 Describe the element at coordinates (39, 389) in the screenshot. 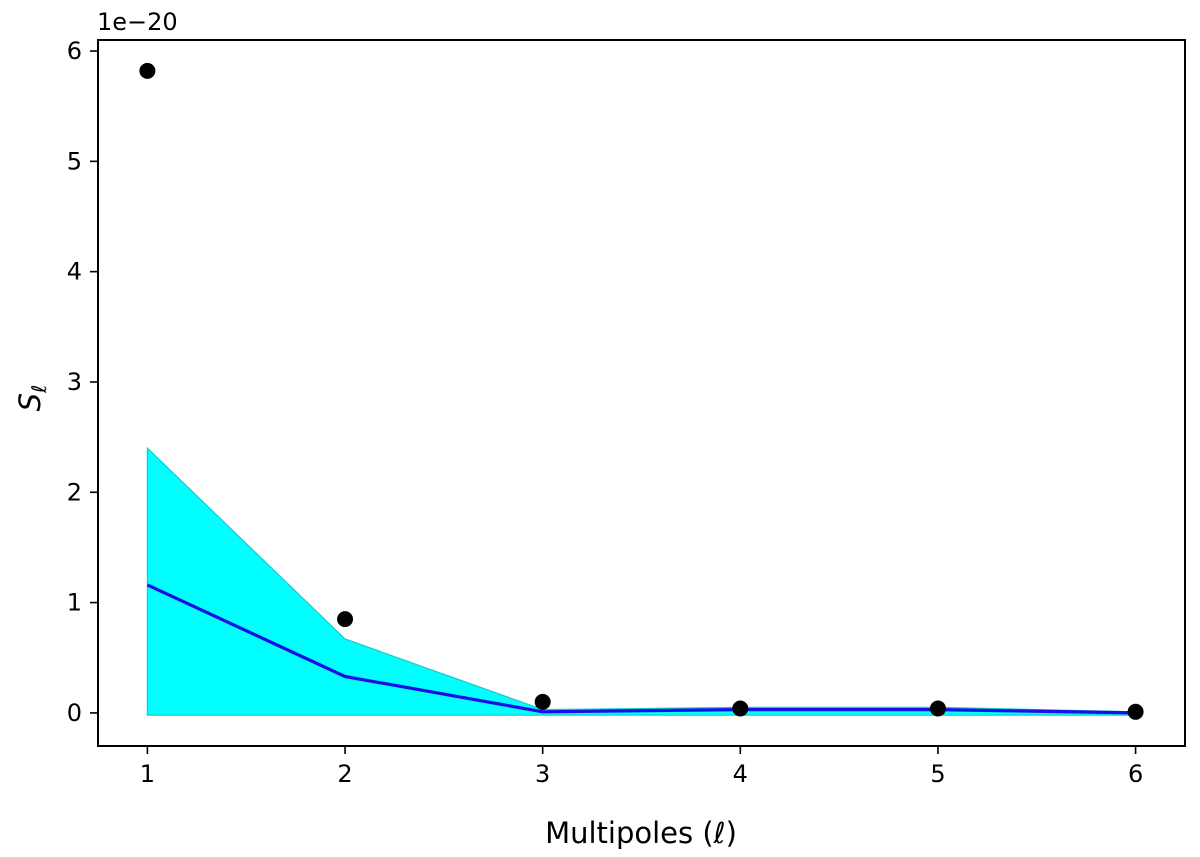

I see `y-axis-label-subscript: ℓ` at that location.